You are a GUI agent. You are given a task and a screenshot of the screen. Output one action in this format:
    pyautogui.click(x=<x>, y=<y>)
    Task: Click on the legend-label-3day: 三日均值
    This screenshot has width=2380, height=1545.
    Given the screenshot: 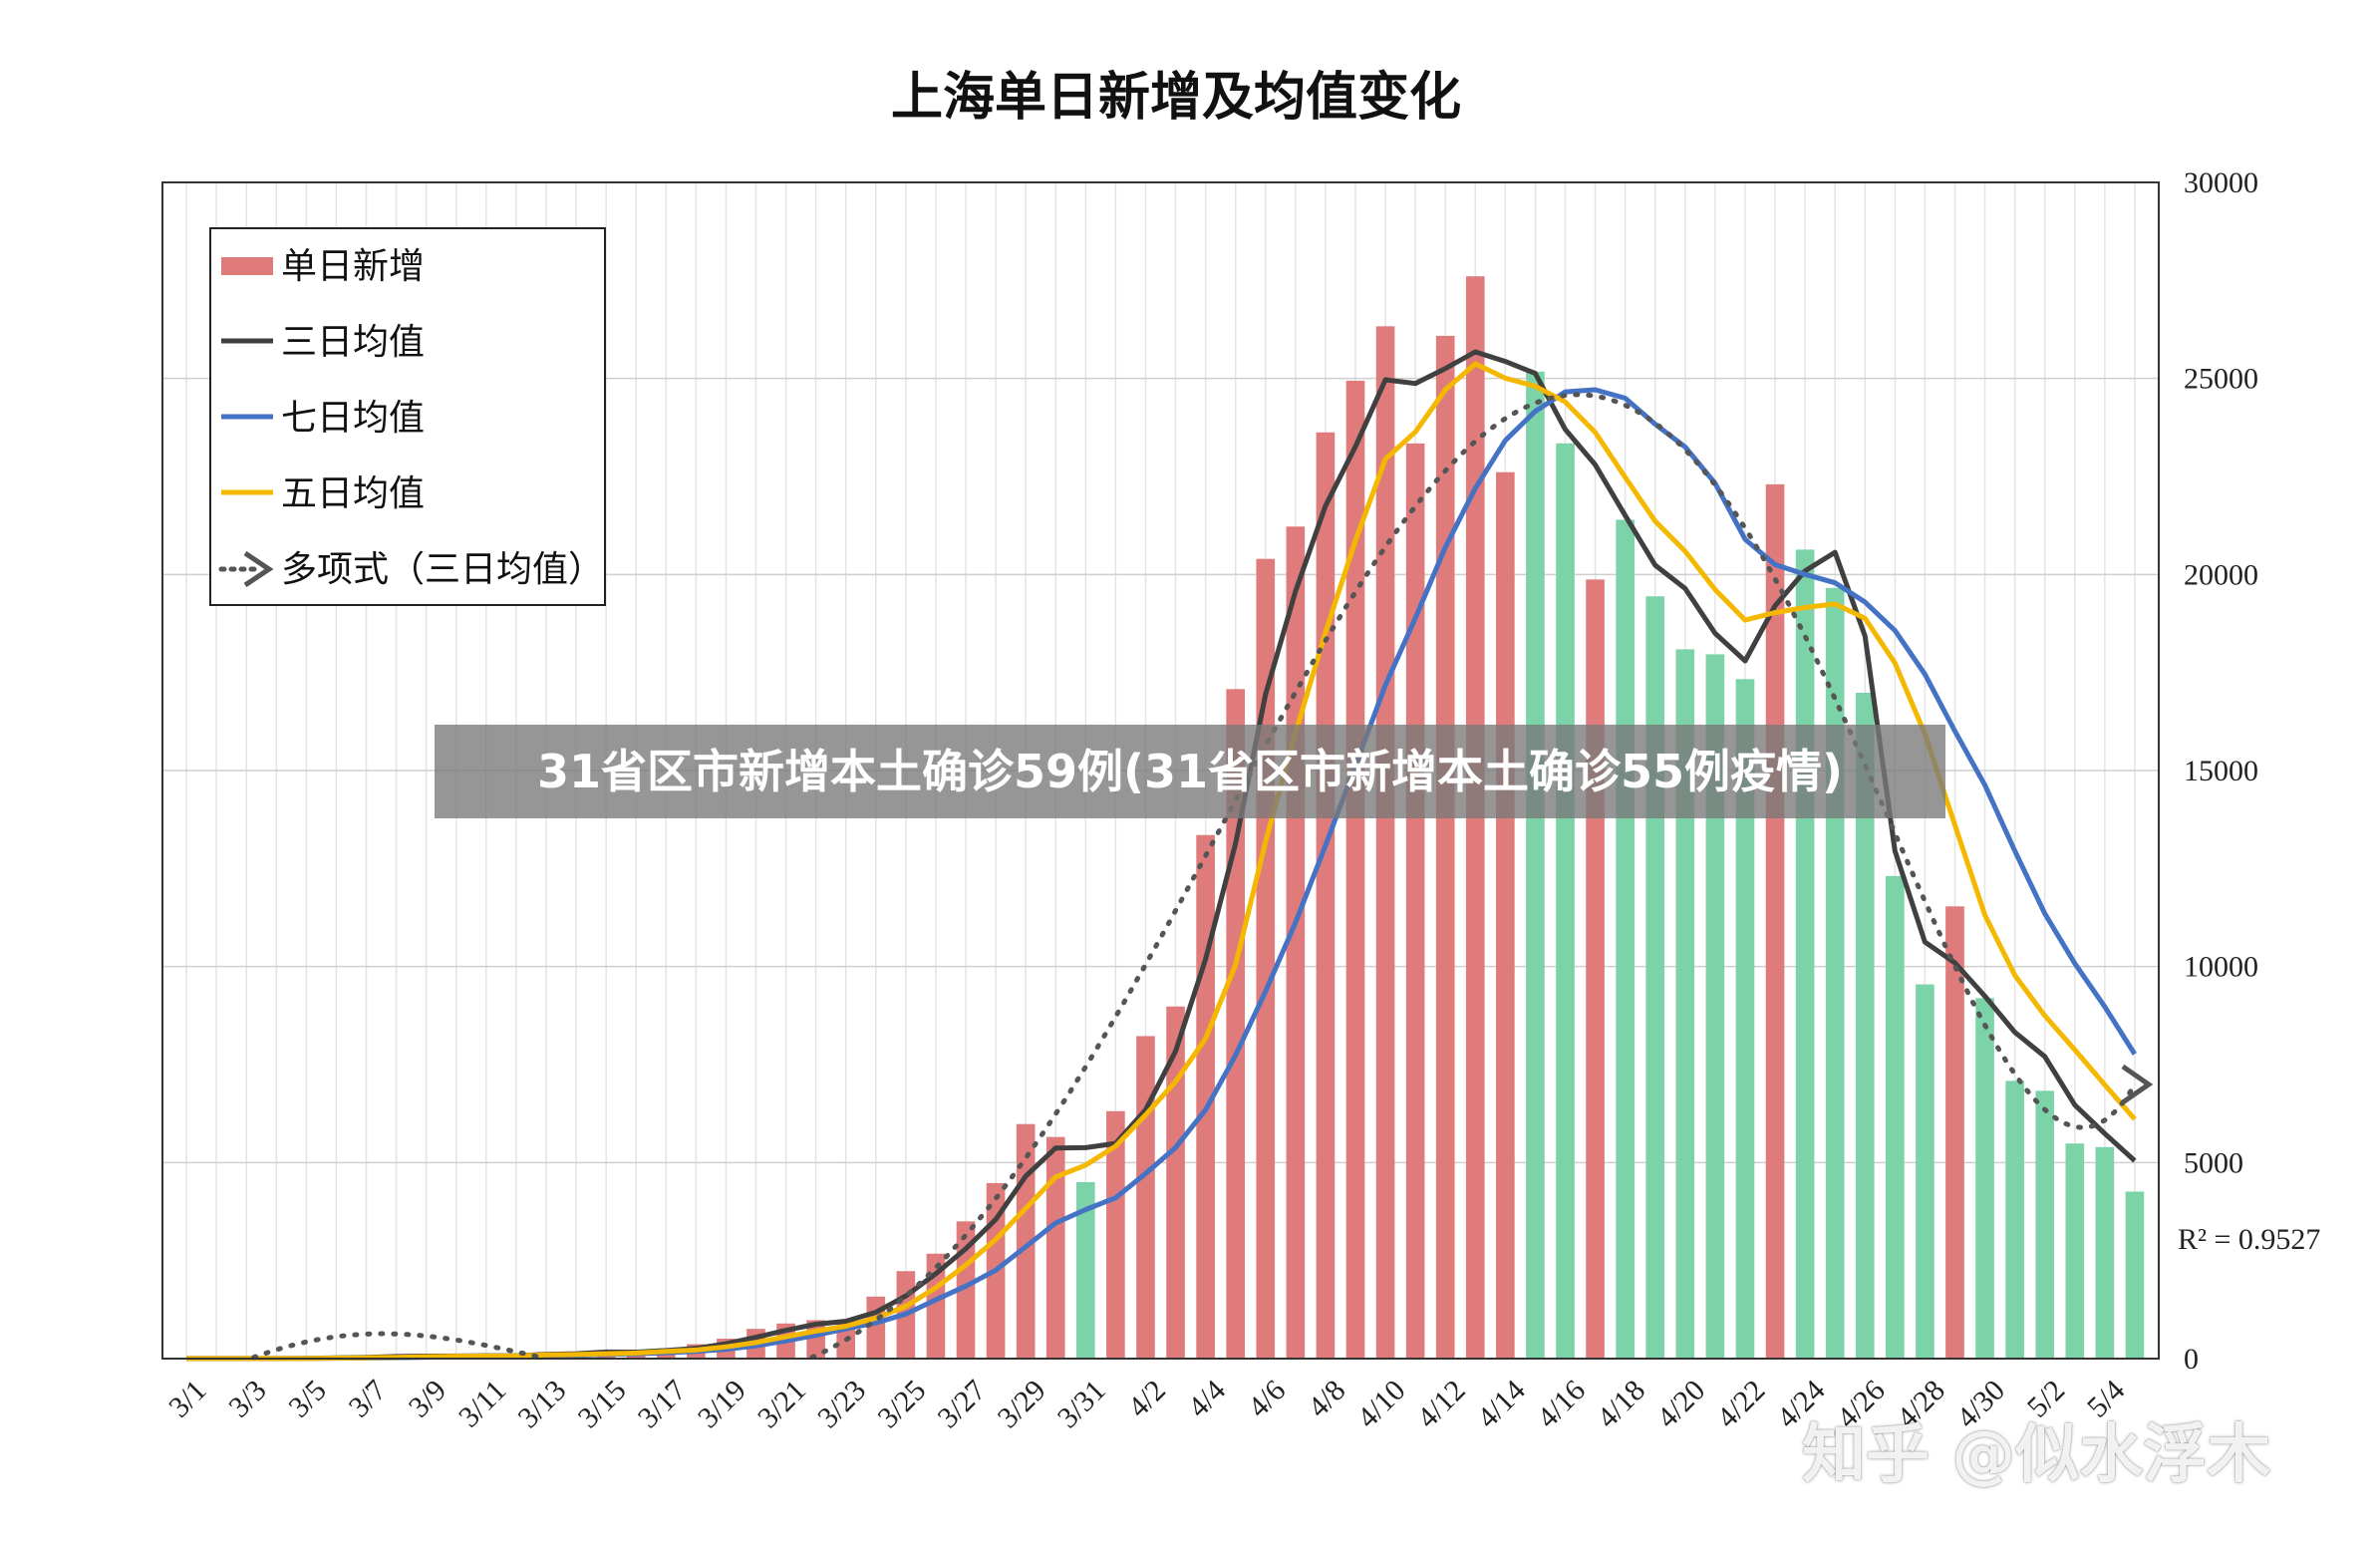 What is the action you would take?
    pyautogui.click(x=353, y=343)
    